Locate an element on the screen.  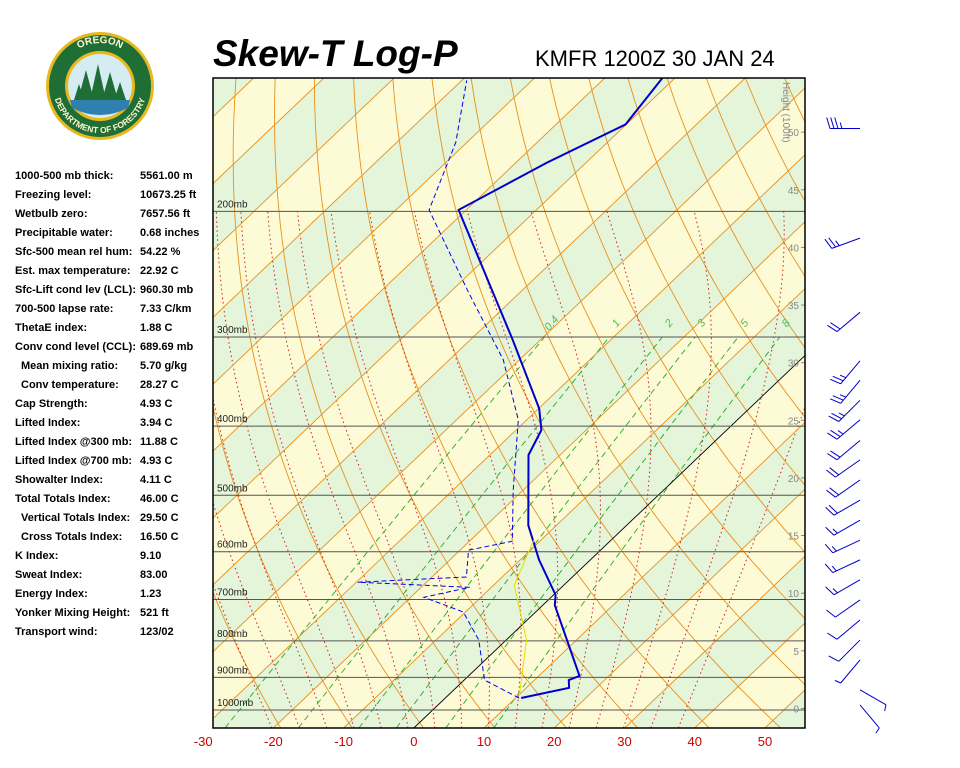
y-tick-label: 300mb is located at coordinates (232, 330).